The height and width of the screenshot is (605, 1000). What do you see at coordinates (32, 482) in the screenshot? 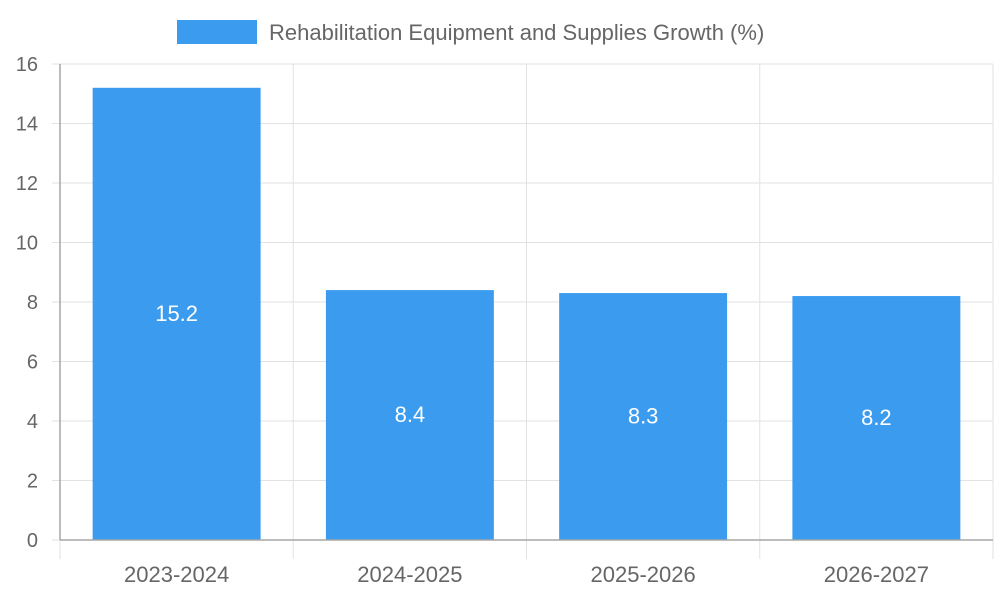
I see `y-tick-label: 2` at bounding box center [32, 482].